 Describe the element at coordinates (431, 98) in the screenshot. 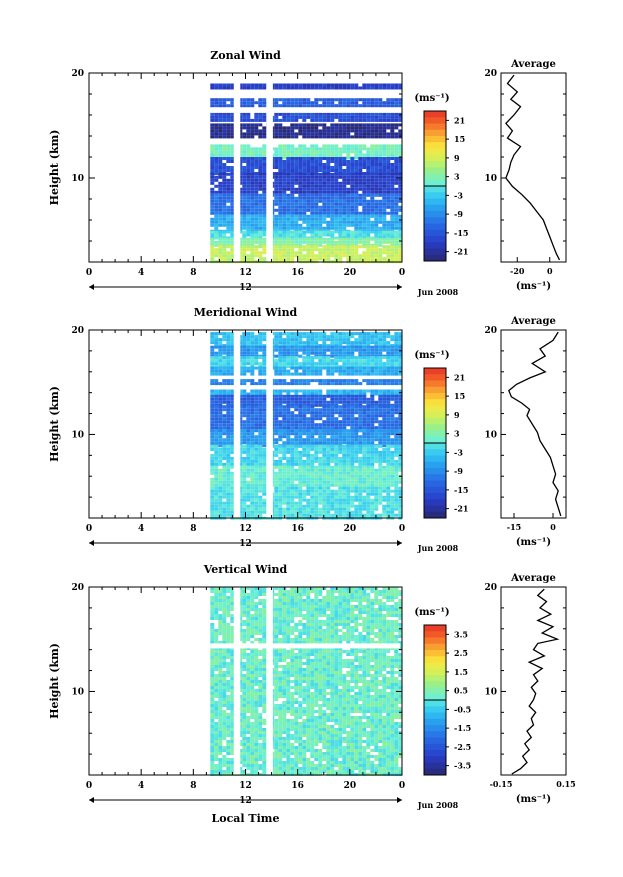

I see `colorbar-units: (ms⁻¹)` at that location.